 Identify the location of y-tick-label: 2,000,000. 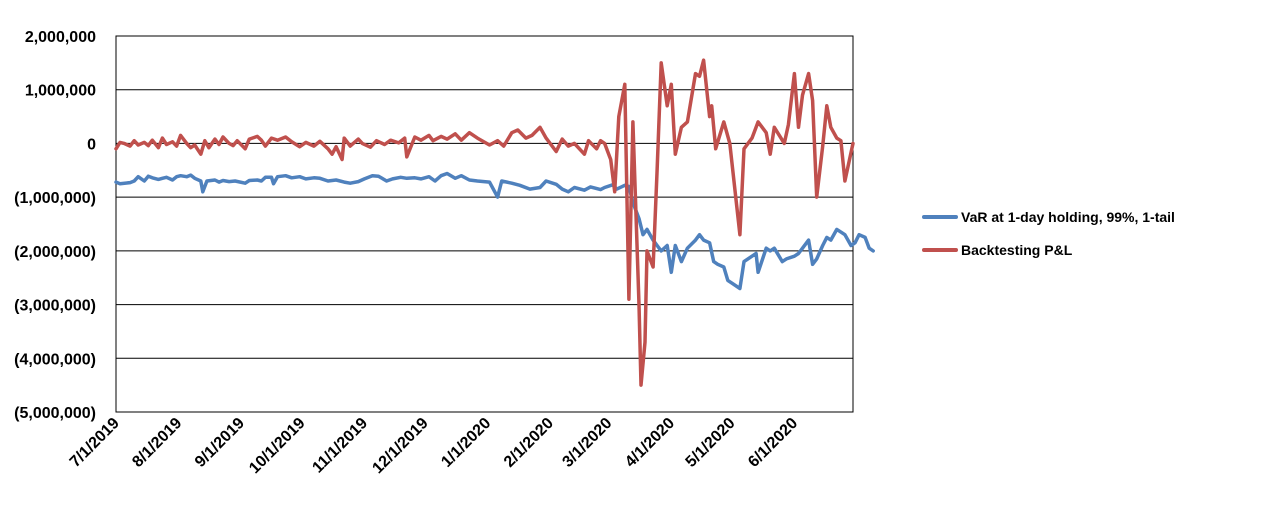
(60, 37).